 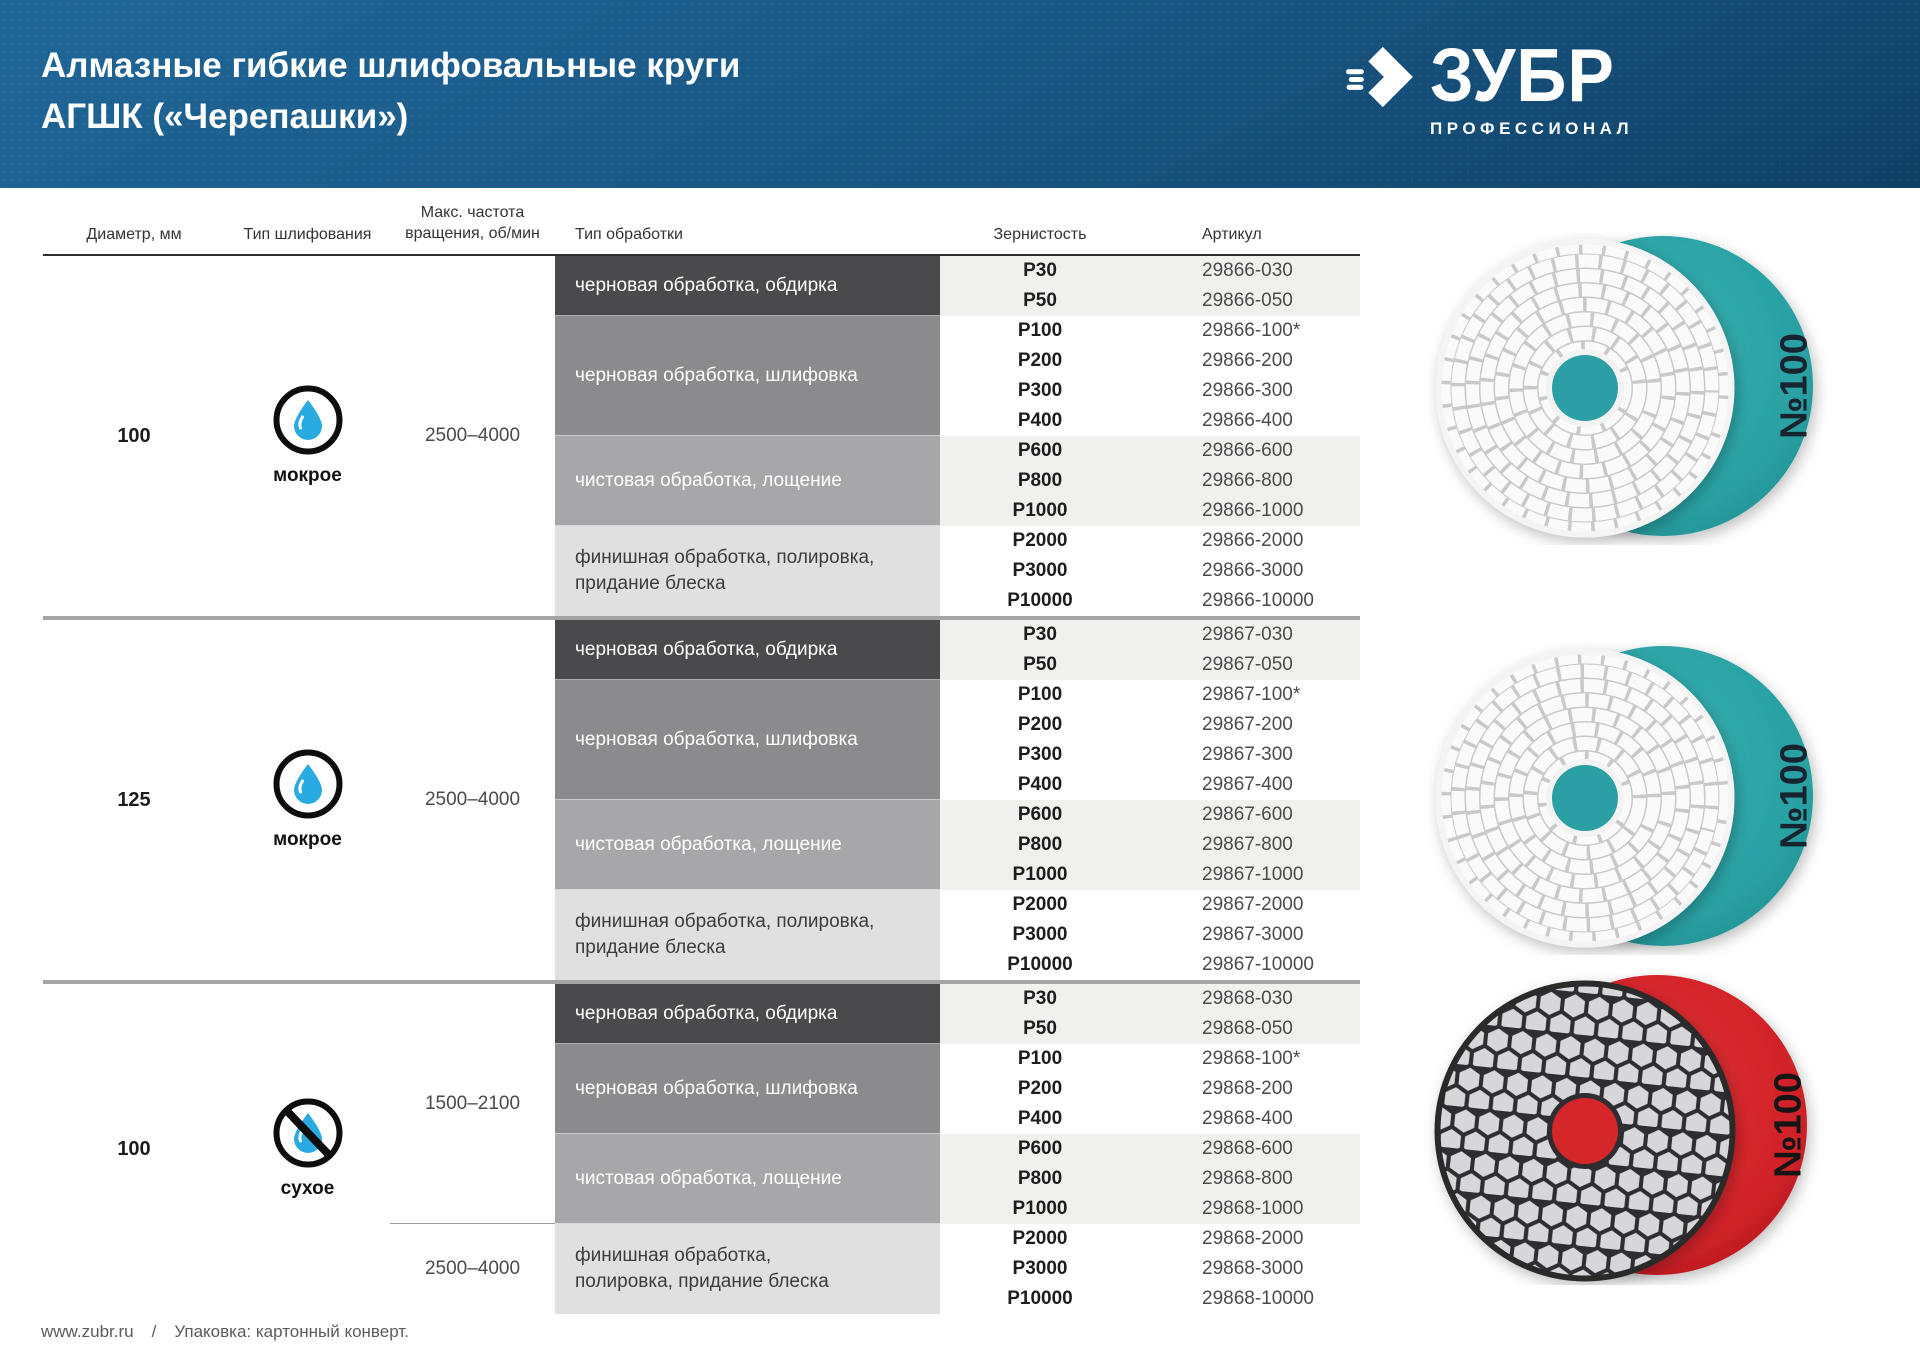 What do you see at coordinates (307, 475) in the screenshot?
I see `grinding-type-label: мокрое` at bounding box center [307, 475].